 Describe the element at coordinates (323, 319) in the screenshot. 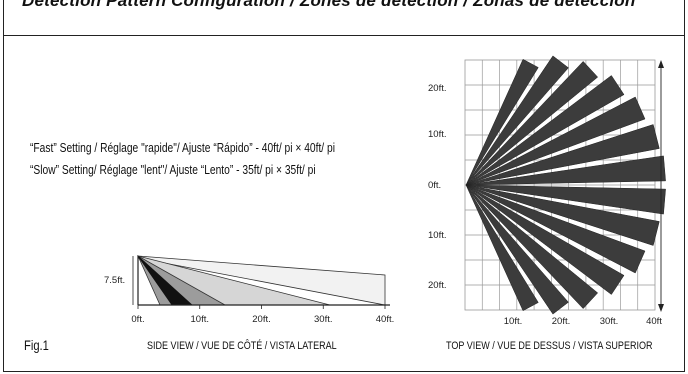

I see `side-view-tick-label: 30ft.` at that location.